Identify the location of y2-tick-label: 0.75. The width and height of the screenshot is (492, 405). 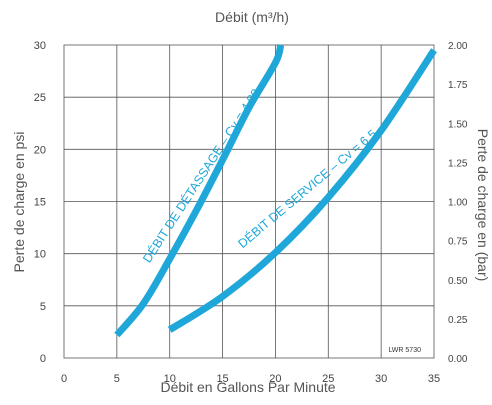
(458, 242).